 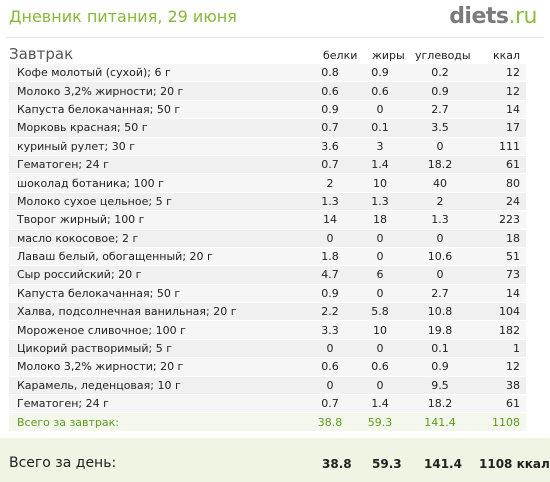 I want to click on meal-total-fat: 59.3, so click(x=380, y=422).